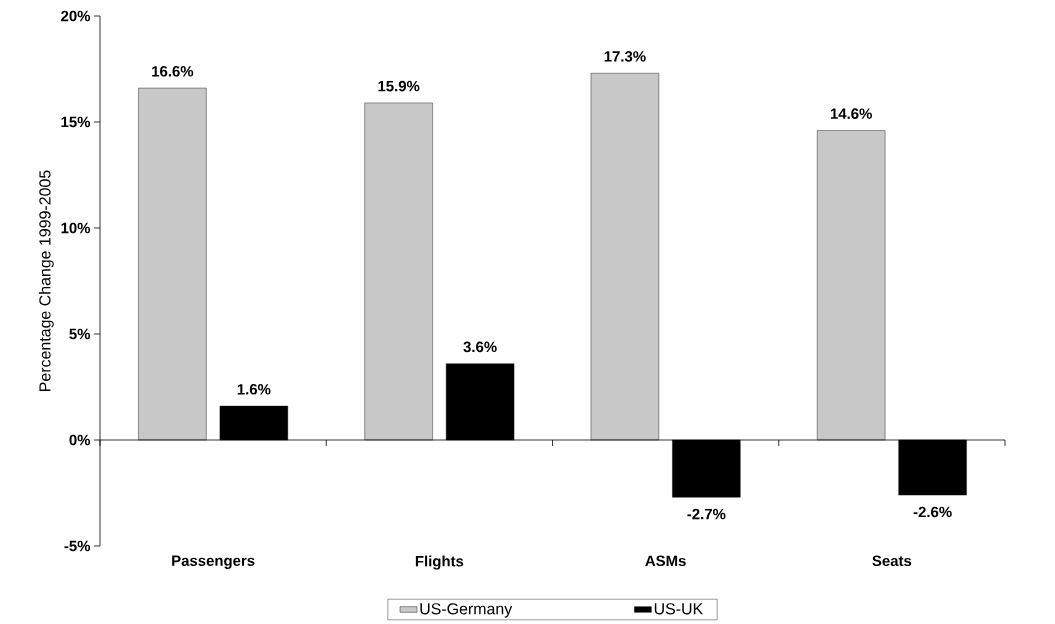 The height and width of the screenshot is (624, 1055). What do you see at coordinates (466, 610) in the screenshot?
I see `legend-label: US-Germany` at bounding box center [466, 610].